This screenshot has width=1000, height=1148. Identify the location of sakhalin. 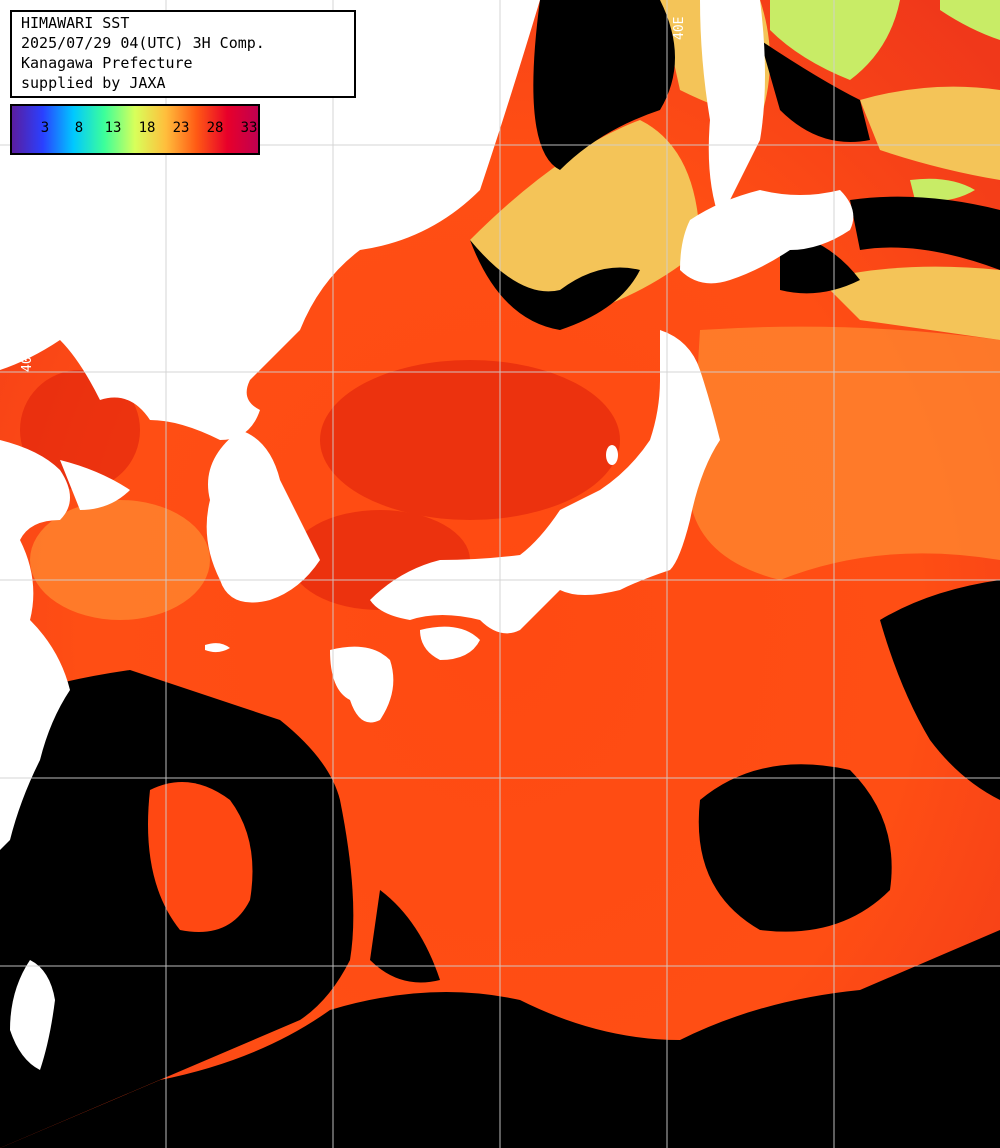
(732, 110).